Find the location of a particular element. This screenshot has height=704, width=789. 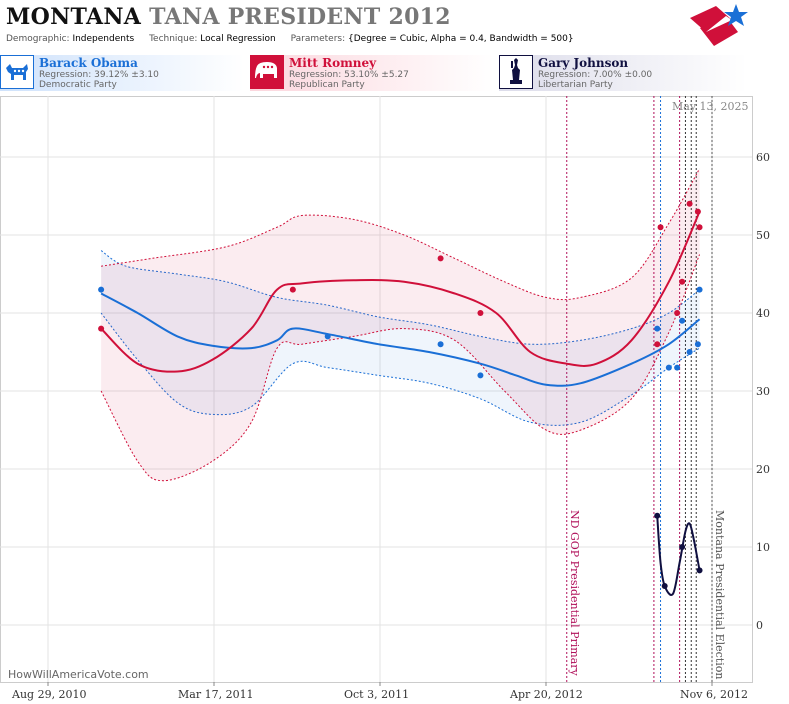

candidate-regression: Regression: 53.10% ±5.27 is located at coordinates (349, 75).